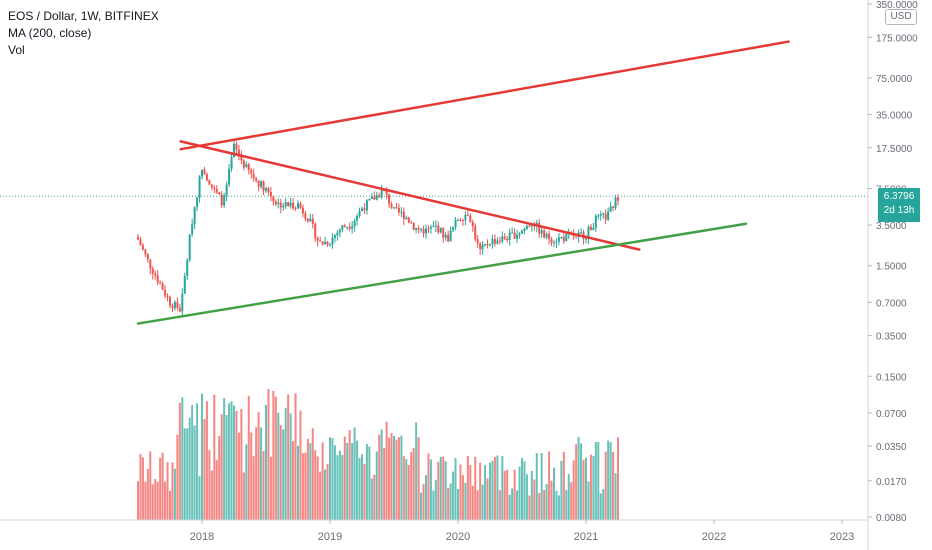 The image size is (932, 550). Describe the element at coordinates (894, 149) in the screenshot. I see `y-tick-label: 17.5000` at that location.